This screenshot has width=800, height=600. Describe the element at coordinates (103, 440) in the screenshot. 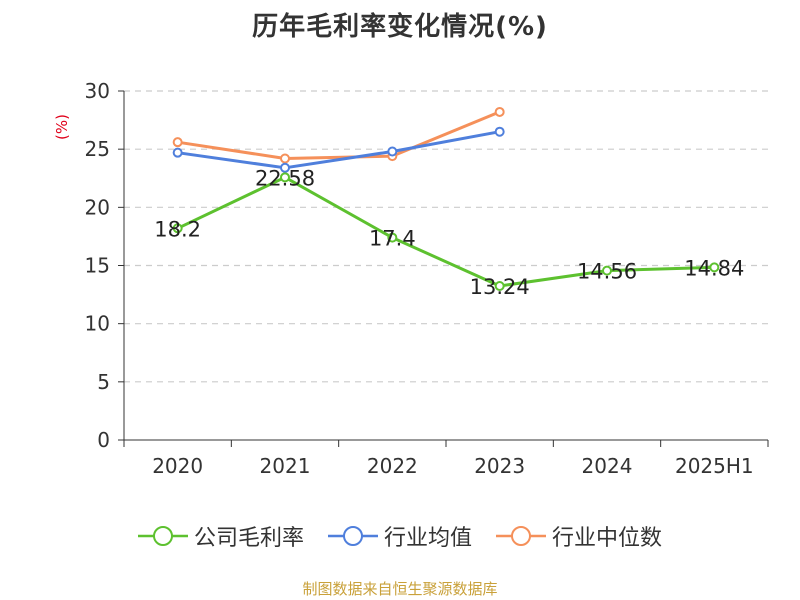

I see `y-tick-label: 0` at that location.